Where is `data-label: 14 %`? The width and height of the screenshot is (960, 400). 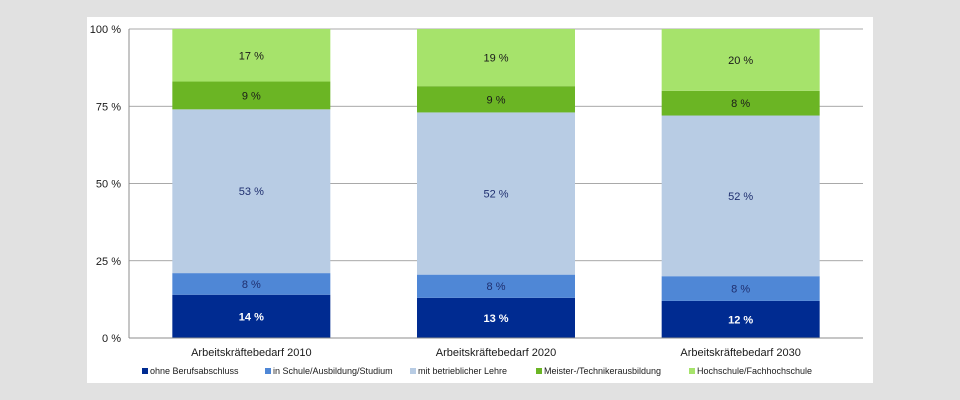
data-label: 14 % is located at coordinates (251, 317).